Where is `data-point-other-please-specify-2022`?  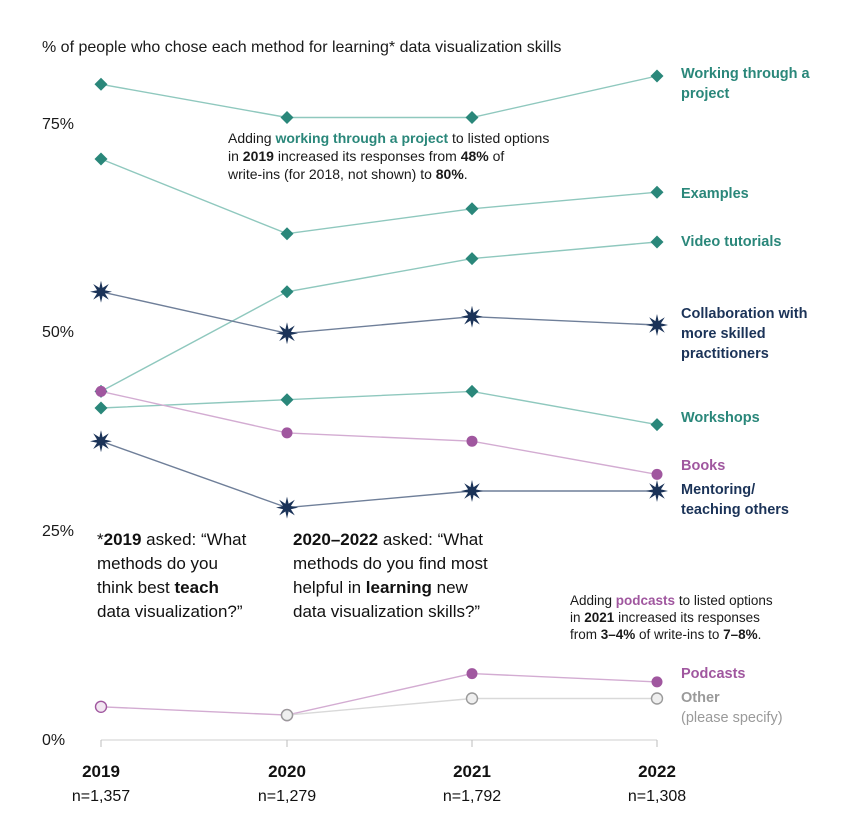 data-point-other-please-specify-2022 is located at coordinates (657, 698).